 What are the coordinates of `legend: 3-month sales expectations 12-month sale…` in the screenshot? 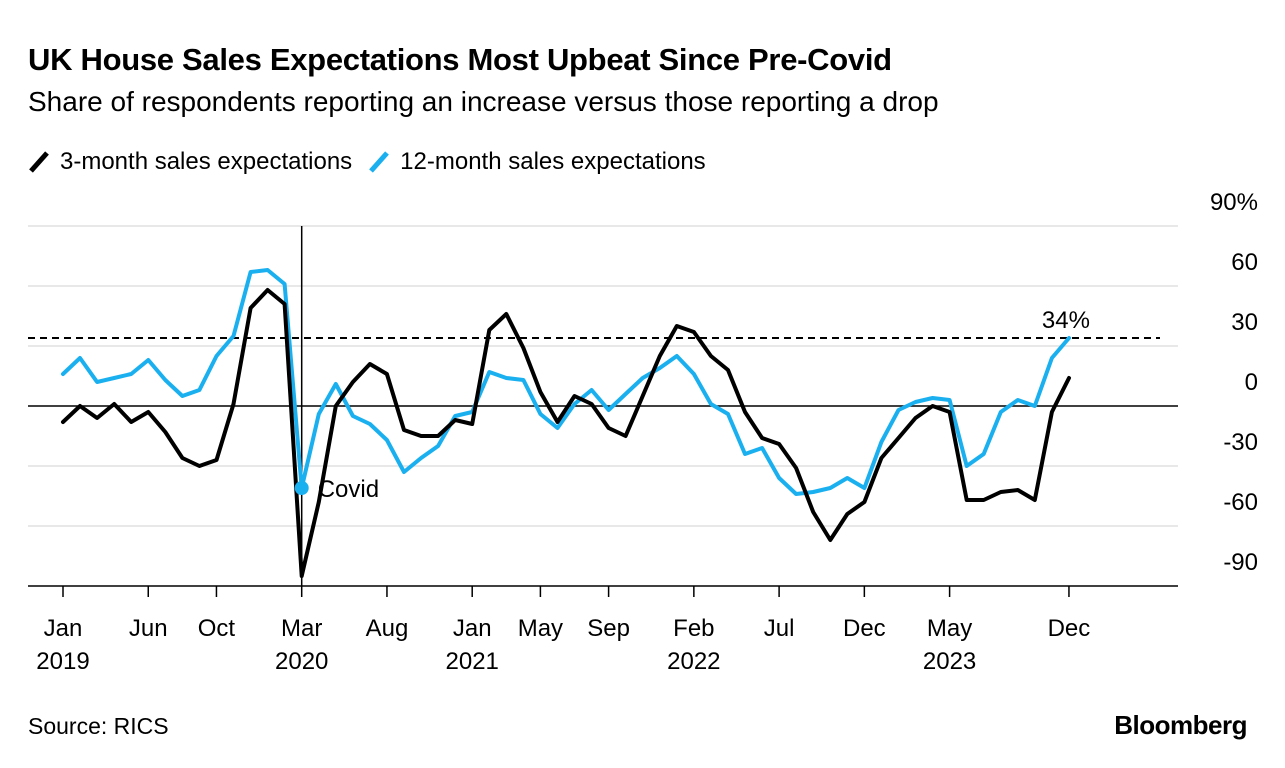 It's located at (375, 162).